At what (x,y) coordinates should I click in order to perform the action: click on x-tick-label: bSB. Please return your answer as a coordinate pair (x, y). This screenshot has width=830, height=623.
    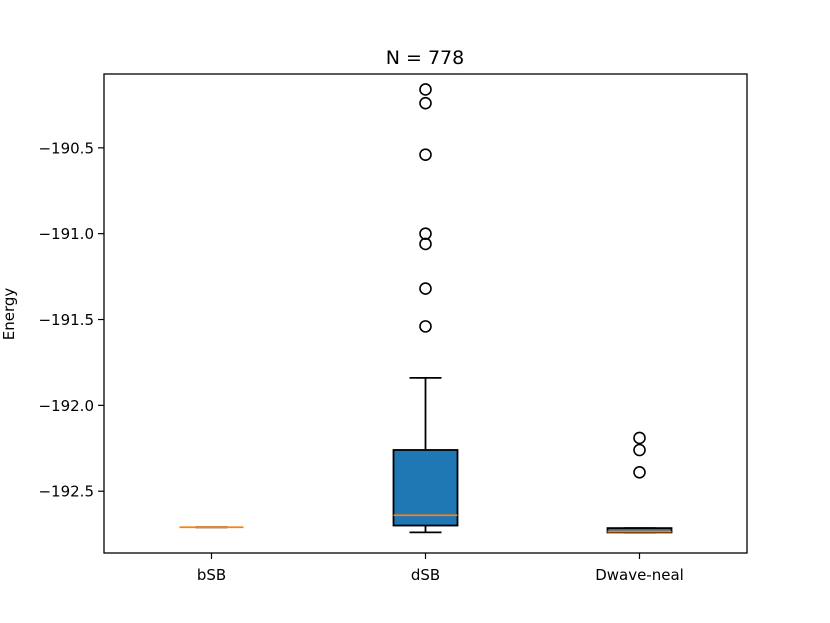
    Looking at the image, I should click on (211, 575).